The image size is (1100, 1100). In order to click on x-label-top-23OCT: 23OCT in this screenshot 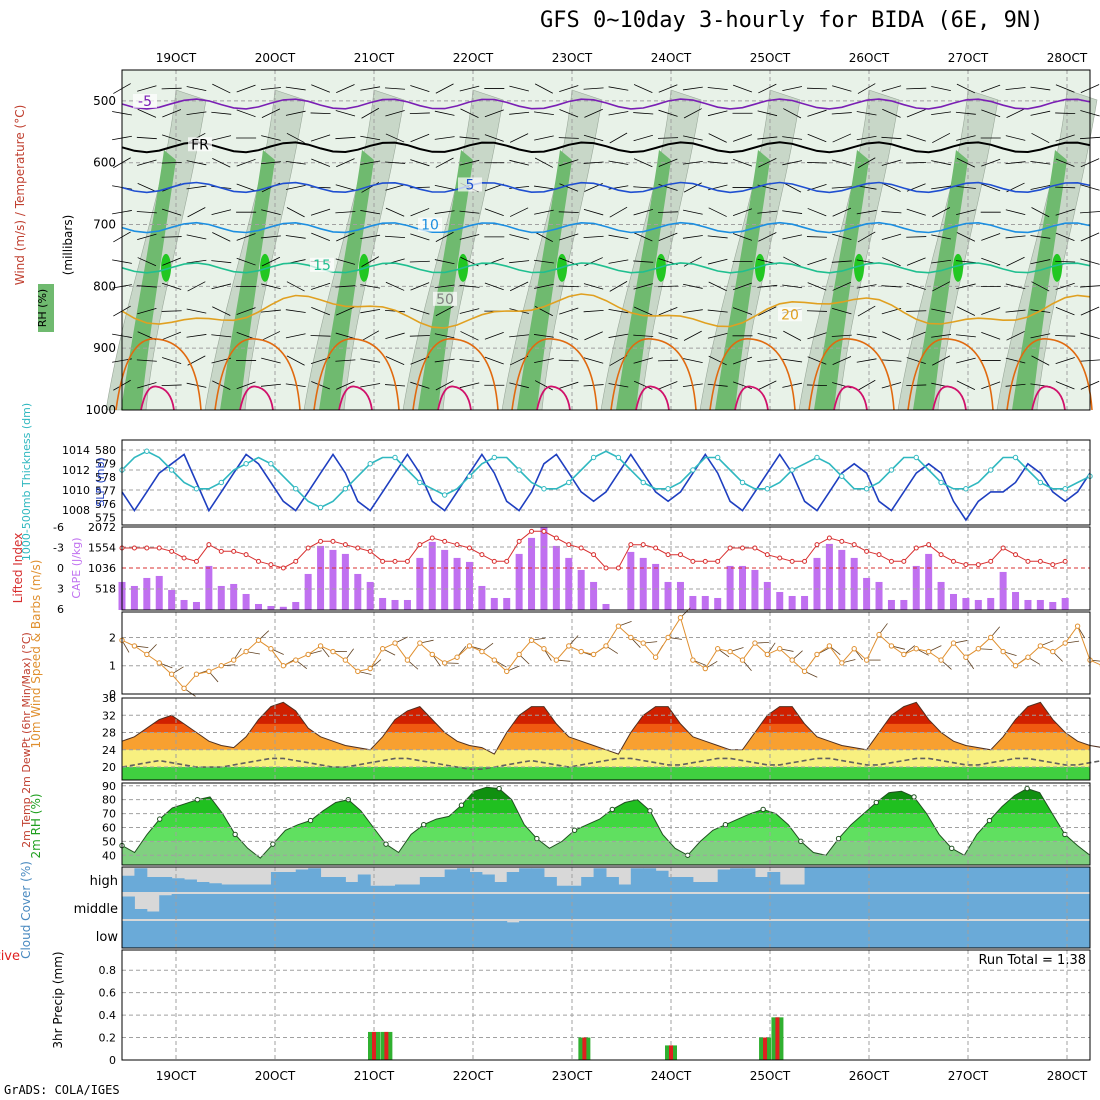, I will do `click(572, 58)`.